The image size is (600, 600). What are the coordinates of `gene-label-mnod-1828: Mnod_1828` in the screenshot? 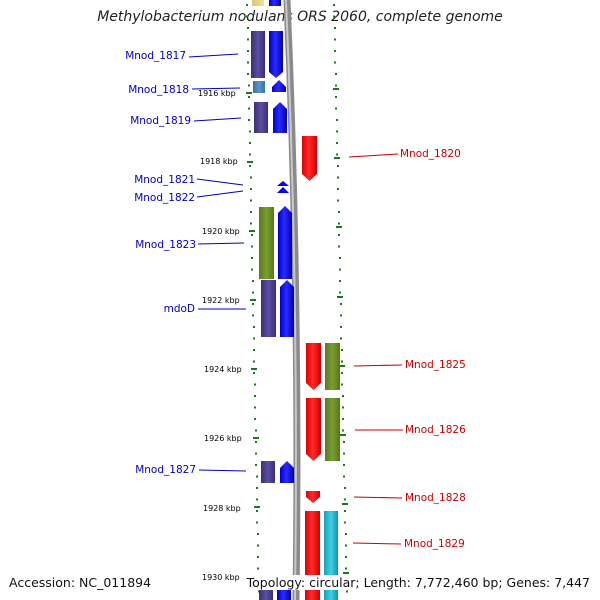 It's located at (435, 498).